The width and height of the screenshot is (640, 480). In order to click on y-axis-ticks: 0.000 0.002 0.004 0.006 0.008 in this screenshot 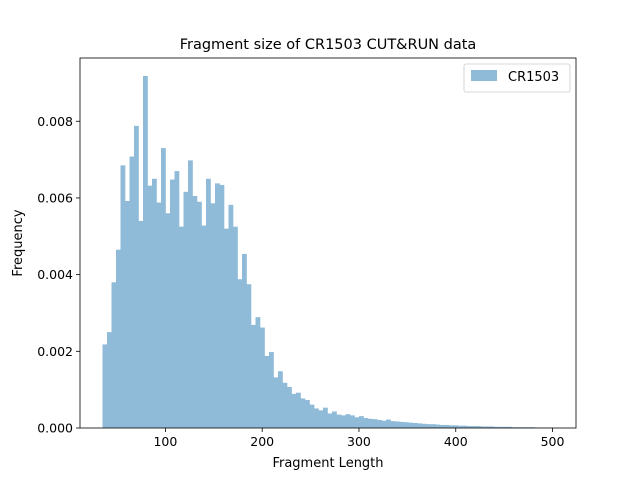, I will do `click(58, 275)`.